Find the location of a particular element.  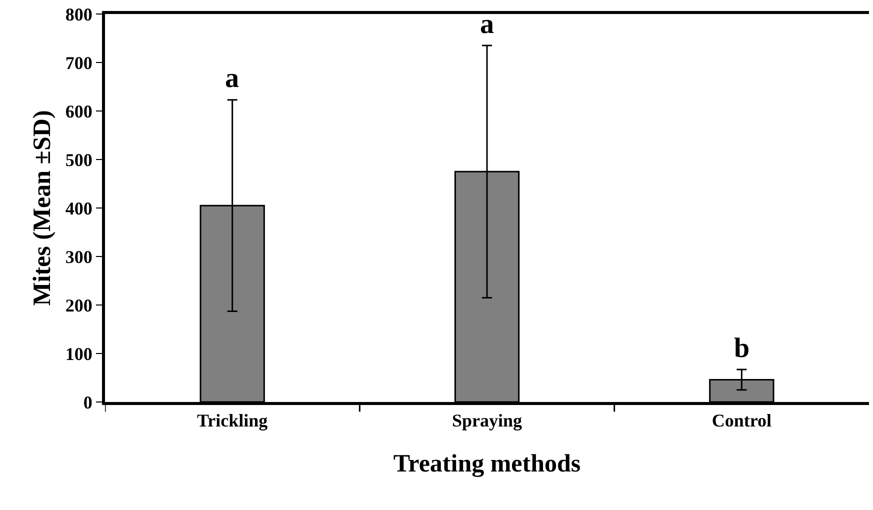

x-axis-title: Treating methods is located at coordinates (487, 464).